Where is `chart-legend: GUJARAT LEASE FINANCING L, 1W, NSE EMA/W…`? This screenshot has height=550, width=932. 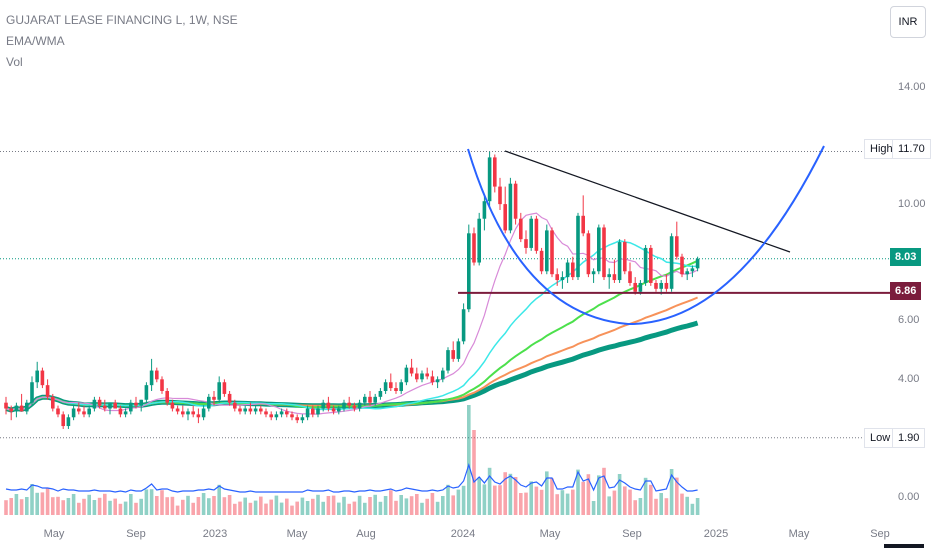
chart-legend: GUJARAT LEASE FINANCING L, 1W, NSE EMA/W… is located at coordinates (122, 41).